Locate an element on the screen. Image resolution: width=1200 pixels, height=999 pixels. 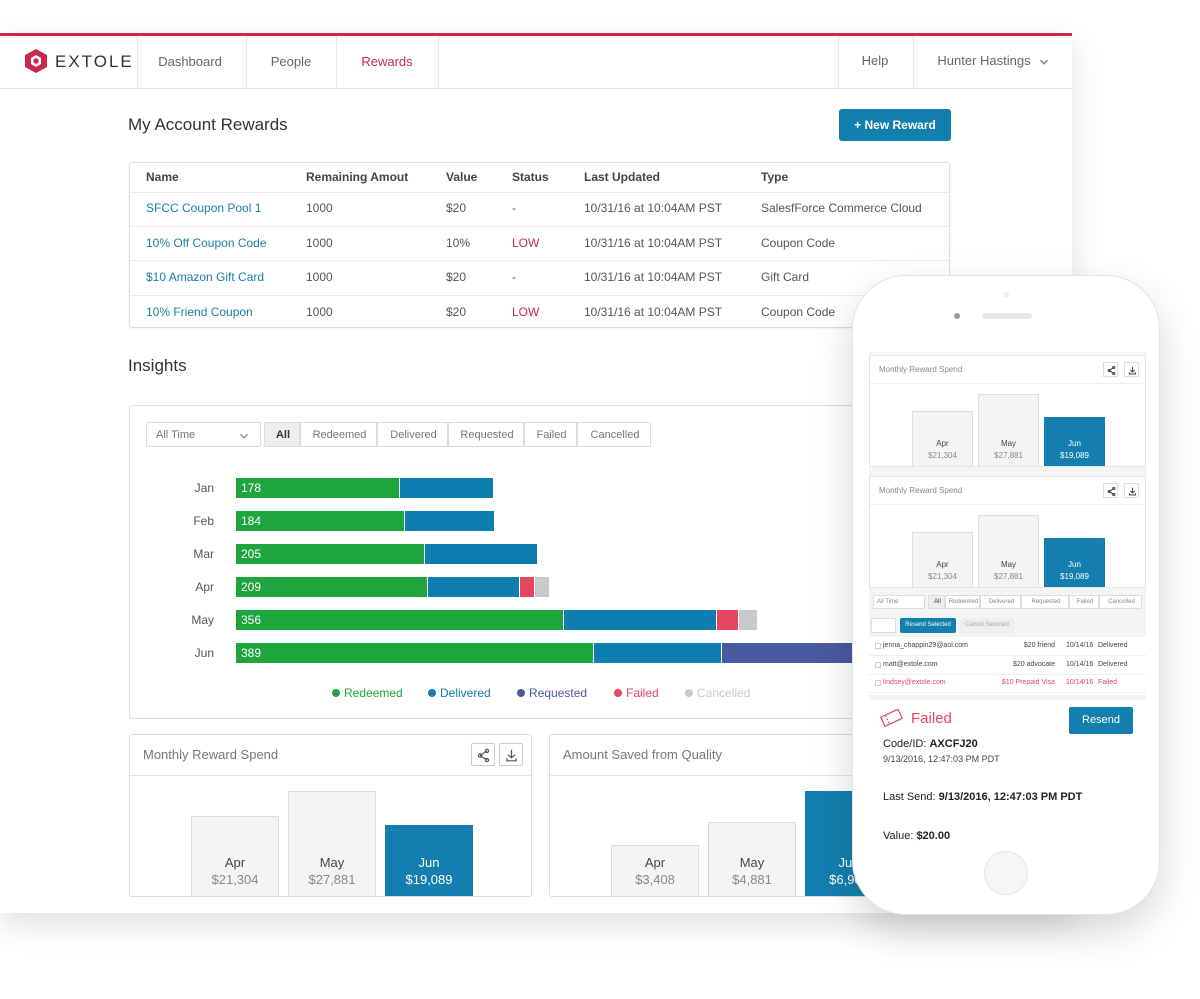
column-header: Value is located at coordinates (462, 177).